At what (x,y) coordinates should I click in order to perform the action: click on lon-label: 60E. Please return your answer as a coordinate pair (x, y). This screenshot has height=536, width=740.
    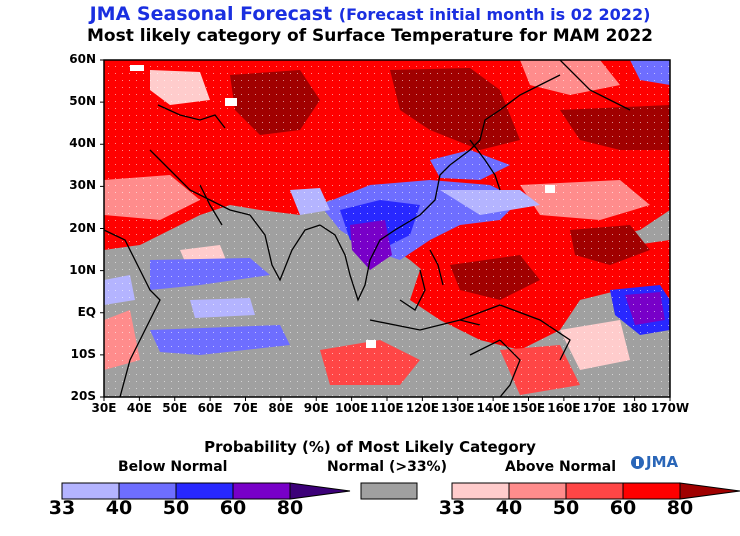
    Looking at the image, I should click on (210, 408).